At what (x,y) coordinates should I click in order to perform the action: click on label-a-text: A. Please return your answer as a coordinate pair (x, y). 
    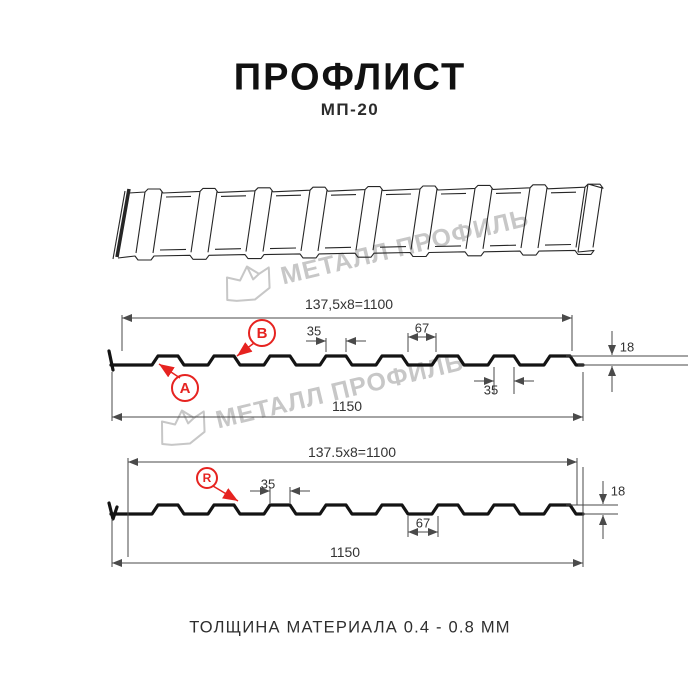
    Looking at the image, I should click on (185, 388).